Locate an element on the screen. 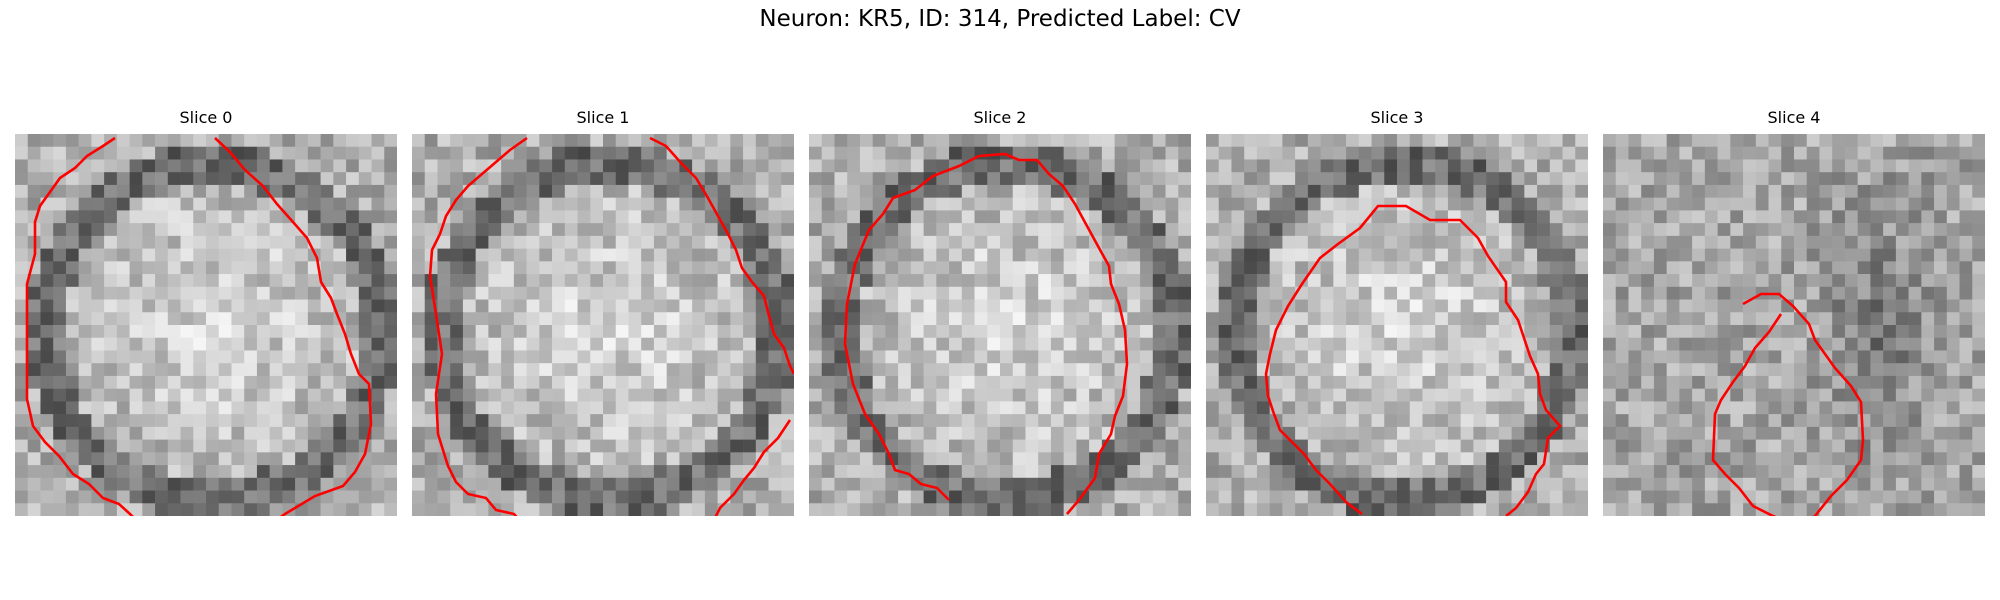 This screenshot has width=2000, height=600. panel-title: Slice 0 is located at coordinates (206, 117).